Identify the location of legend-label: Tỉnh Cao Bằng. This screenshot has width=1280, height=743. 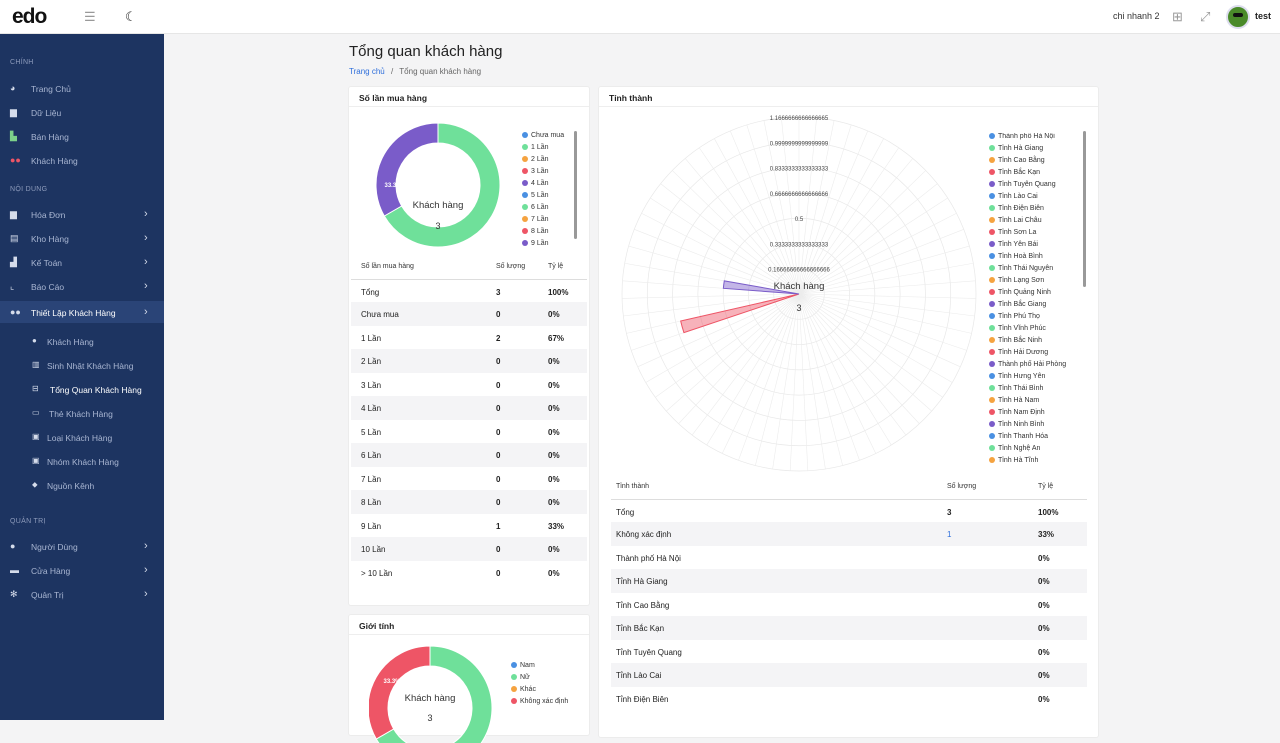
(1021, 160).